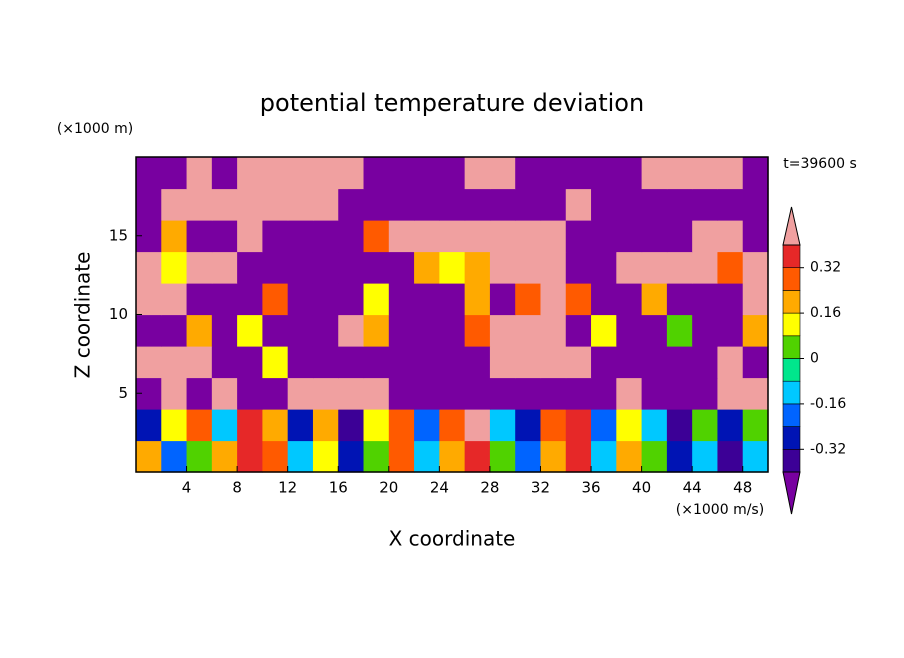 The width and height of the screenshot is (904, 658). Describe the element at coordinates (641, 488) in the screenshot. I see `x-tick-label: 40` at that location.